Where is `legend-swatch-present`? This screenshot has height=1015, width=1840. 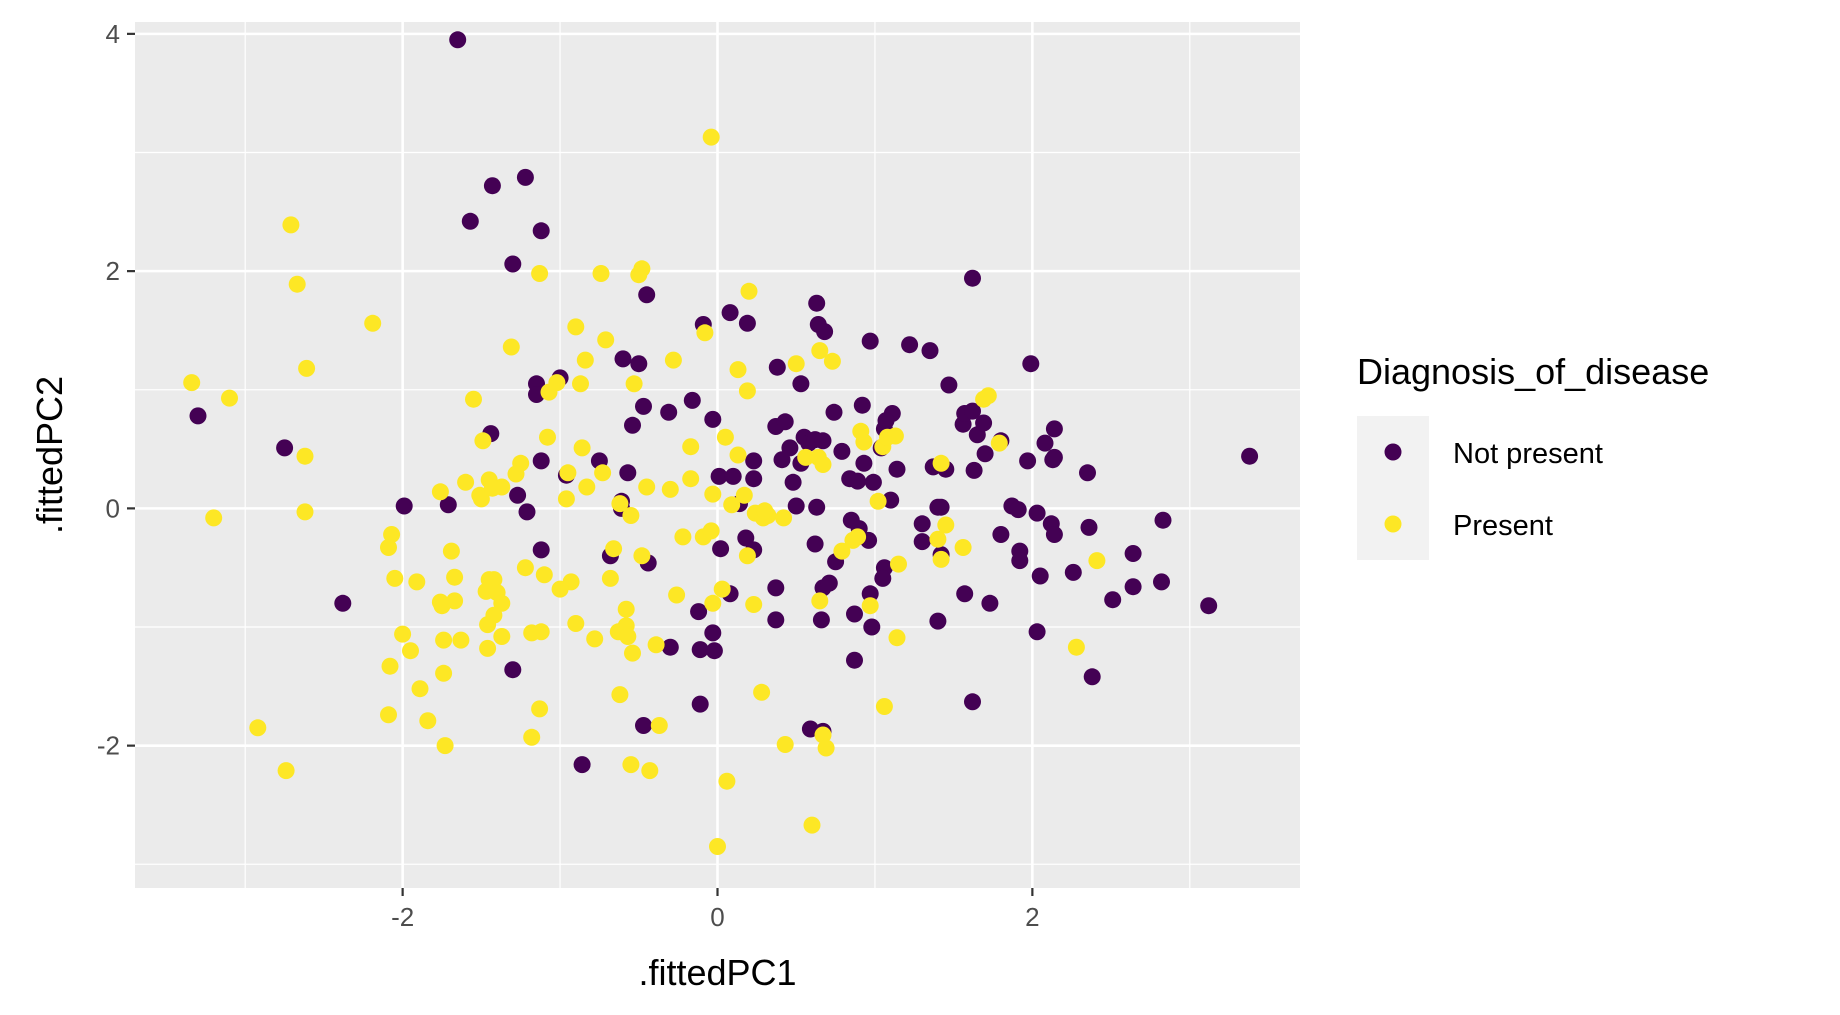 legend-swatch-present is located at coordinates (1393, 524).